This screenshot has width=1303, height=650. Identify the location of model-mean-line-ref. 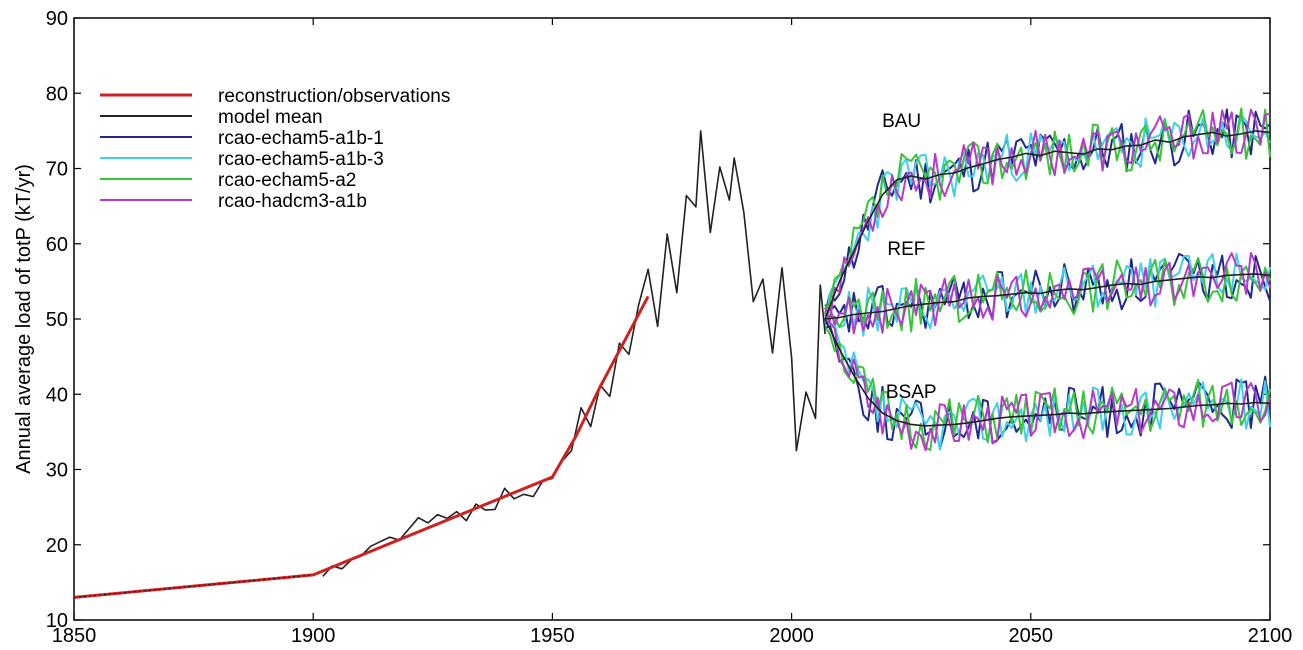
(1048, 296).